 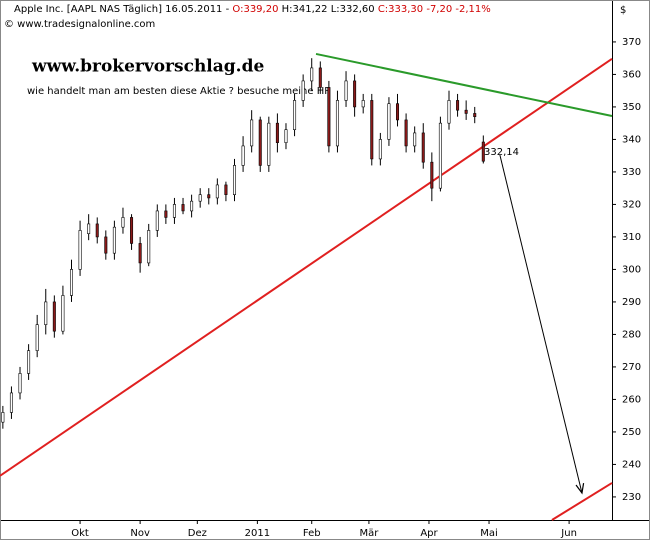 I want to click on x-tick-label: Mär, so click(x=369, y=533).